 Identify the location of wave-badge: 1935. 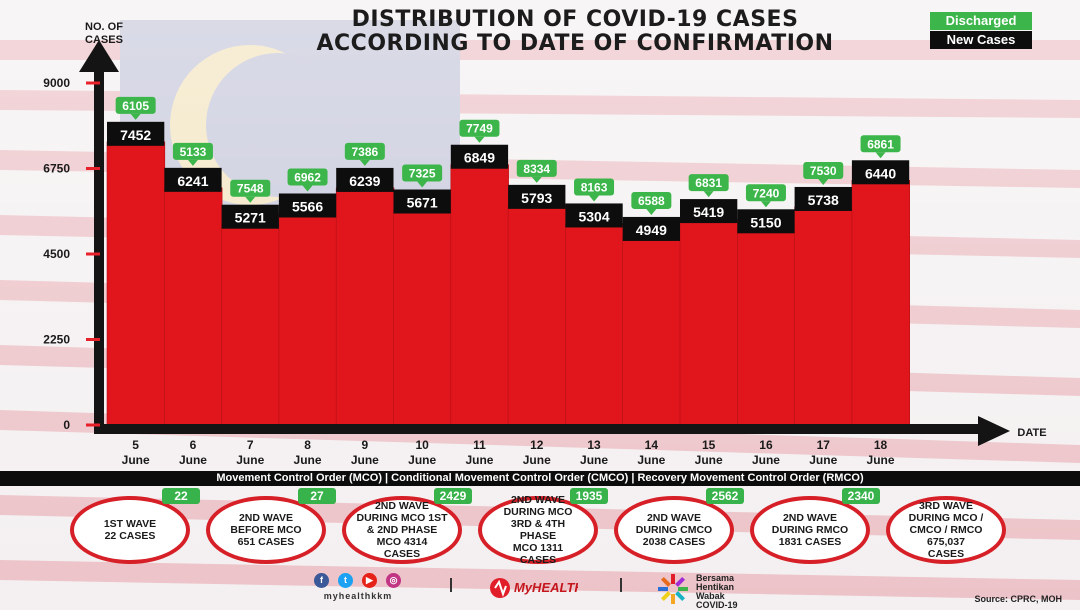
(589, 496).